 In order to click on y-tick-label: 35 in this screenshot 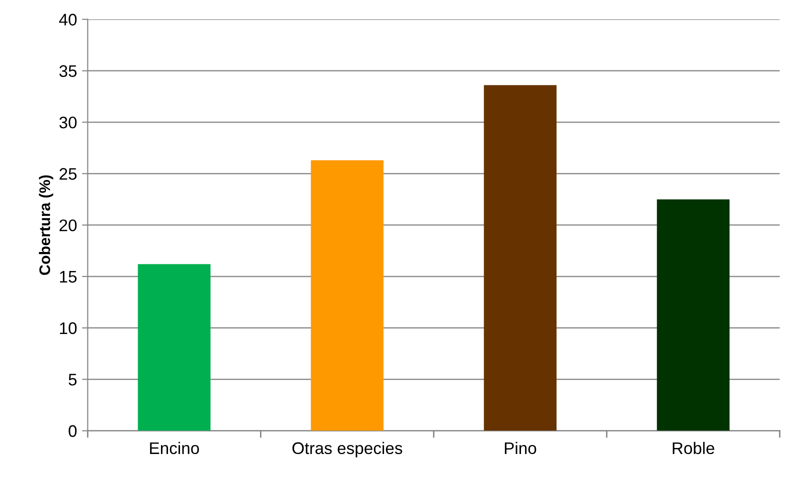, I will do `click(68, 71)`.